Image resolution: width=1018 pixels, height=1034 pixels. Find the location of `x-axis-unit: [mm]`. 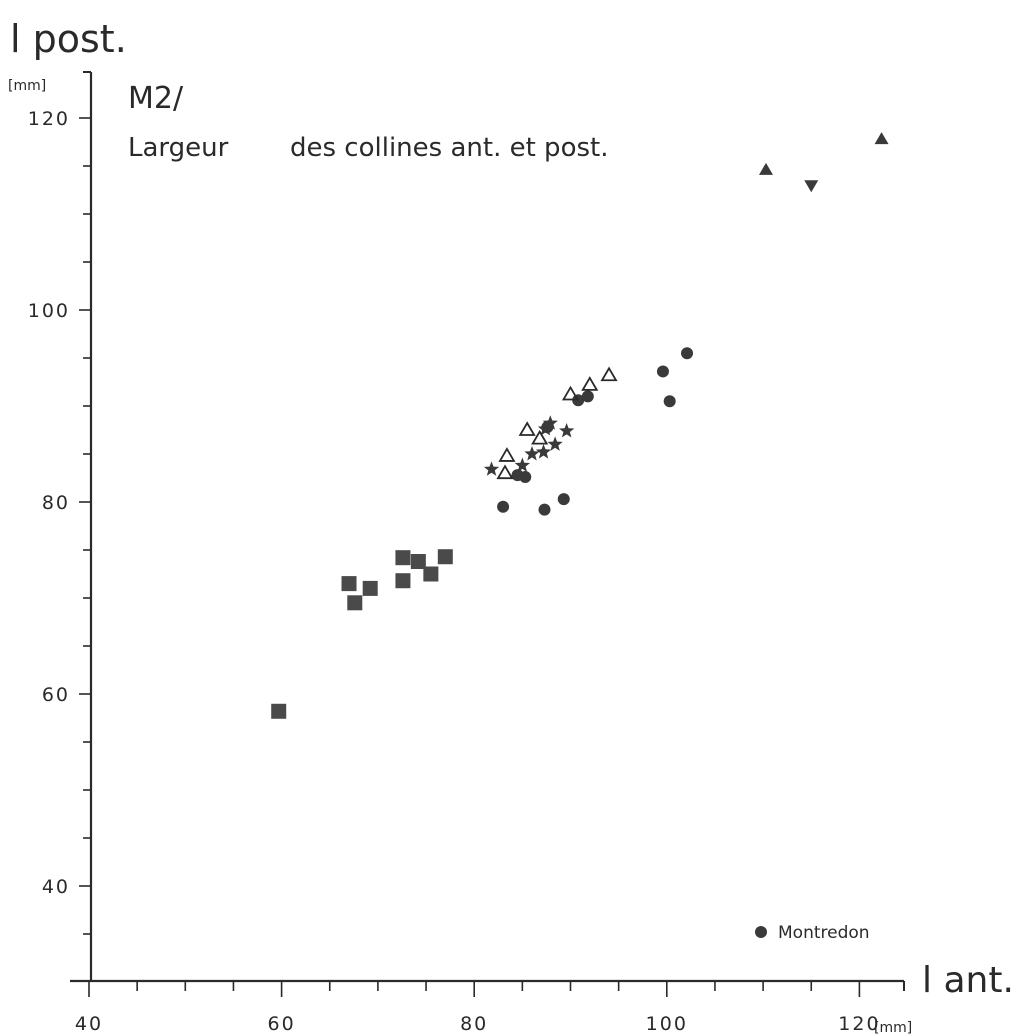

x-axis-unit: [mm] is located at coordinates (893, 1027).